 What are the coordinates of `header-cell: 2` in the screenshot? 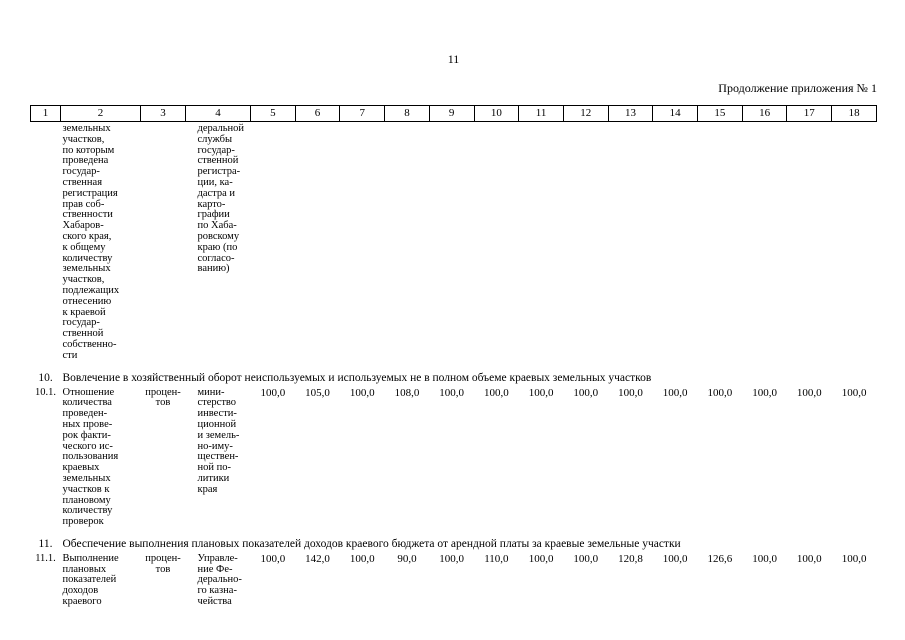 It's located at (100, 113).